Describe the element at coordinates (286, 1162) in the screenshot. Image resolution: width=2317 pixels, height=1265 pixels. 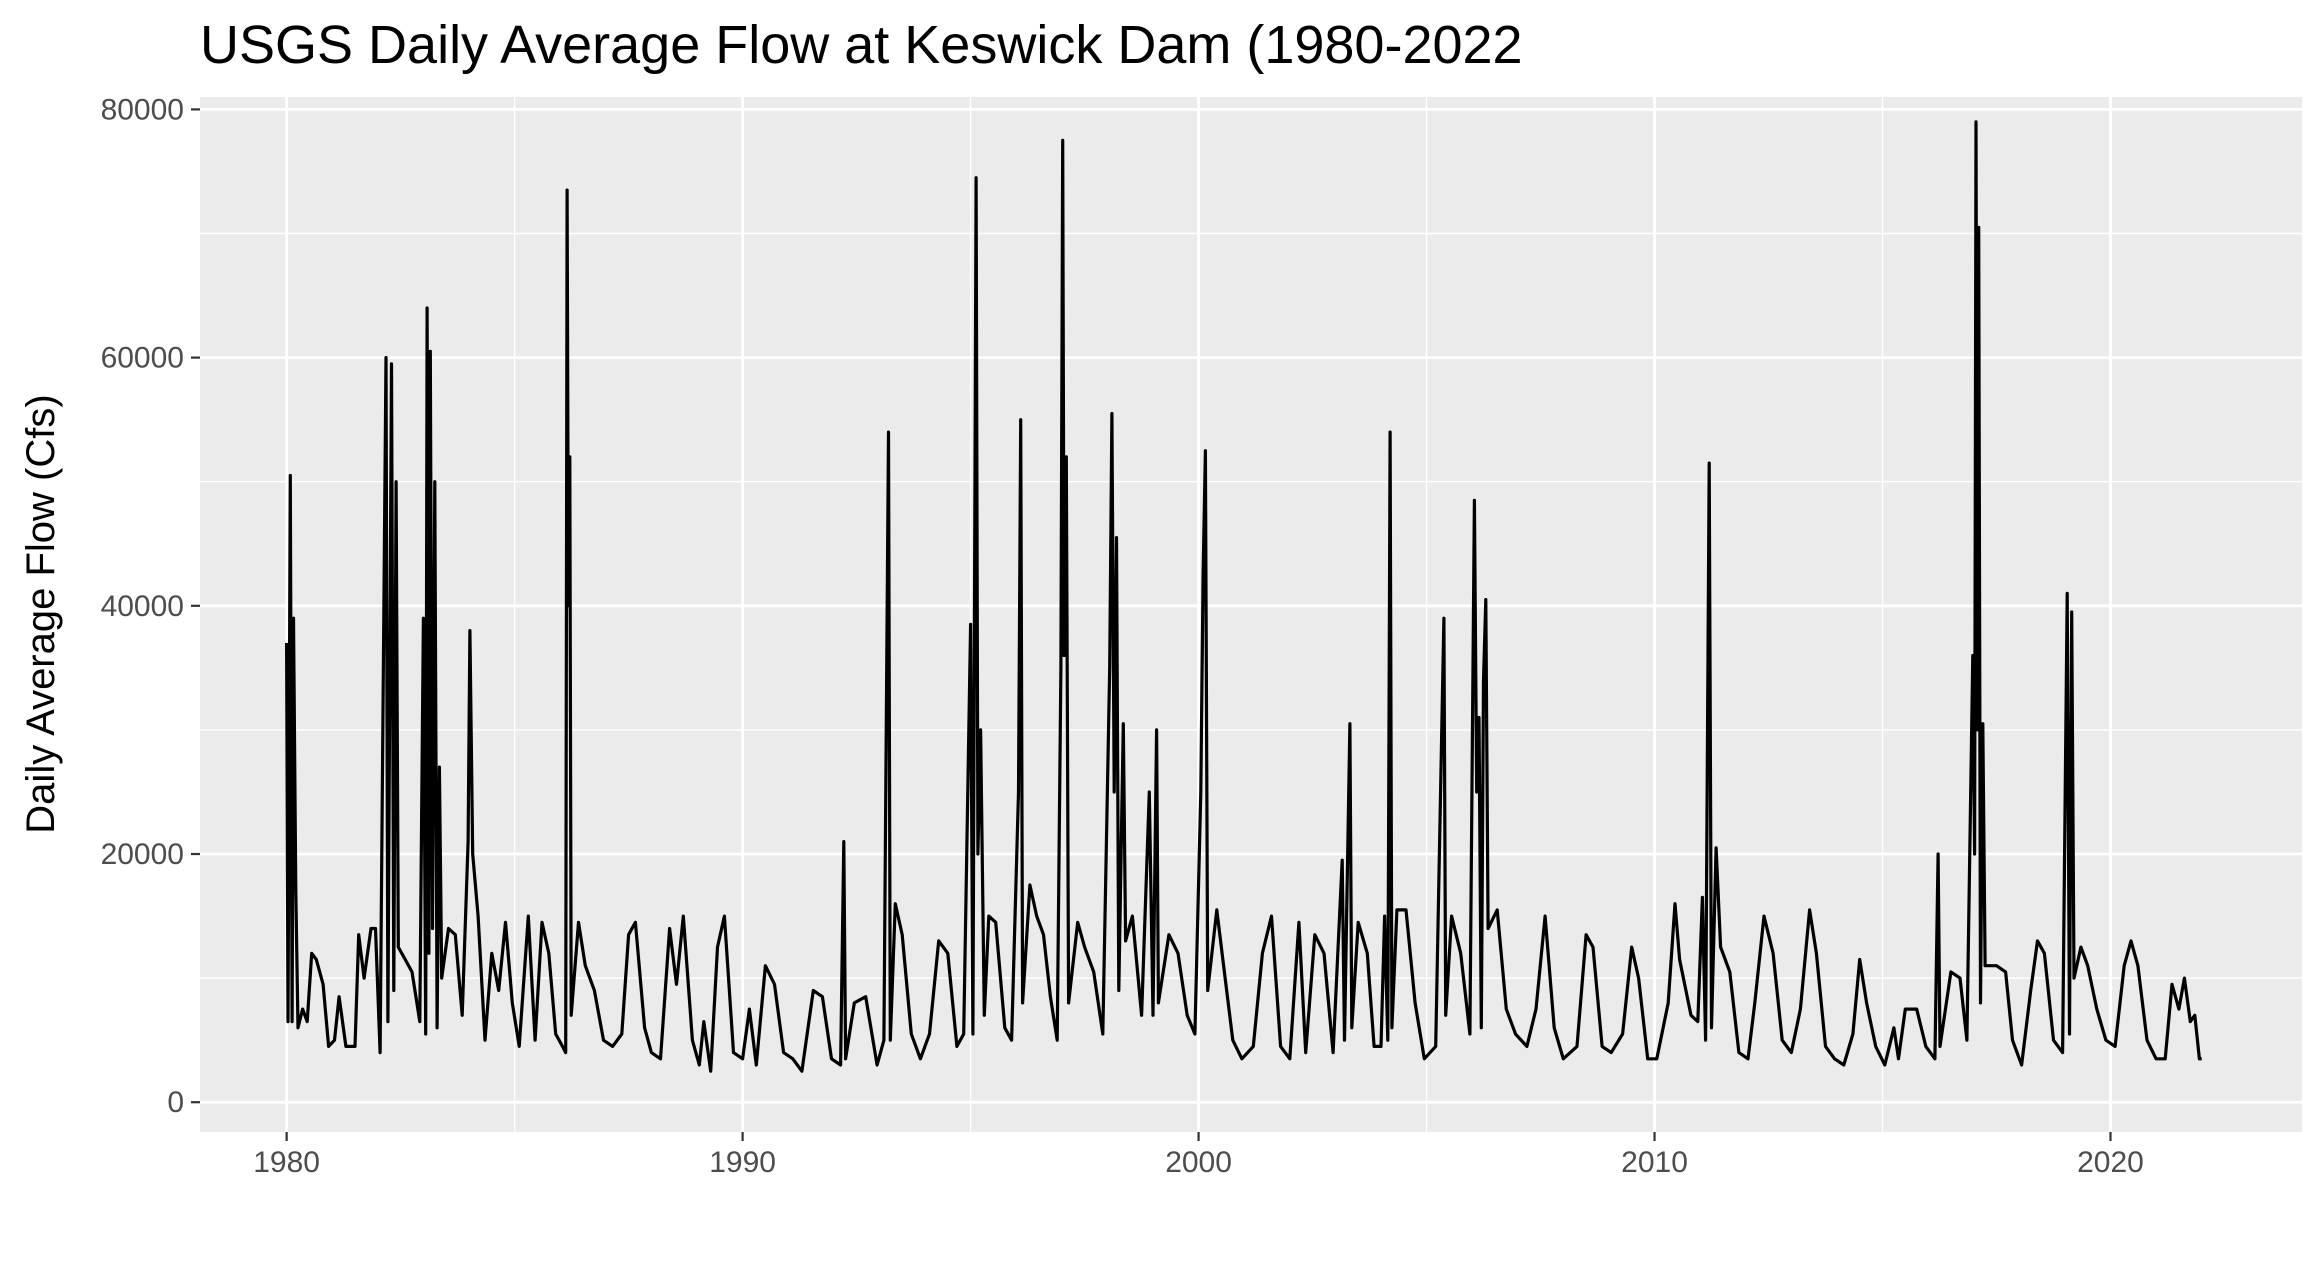
I see `x-tick-label: 1980` at that location.